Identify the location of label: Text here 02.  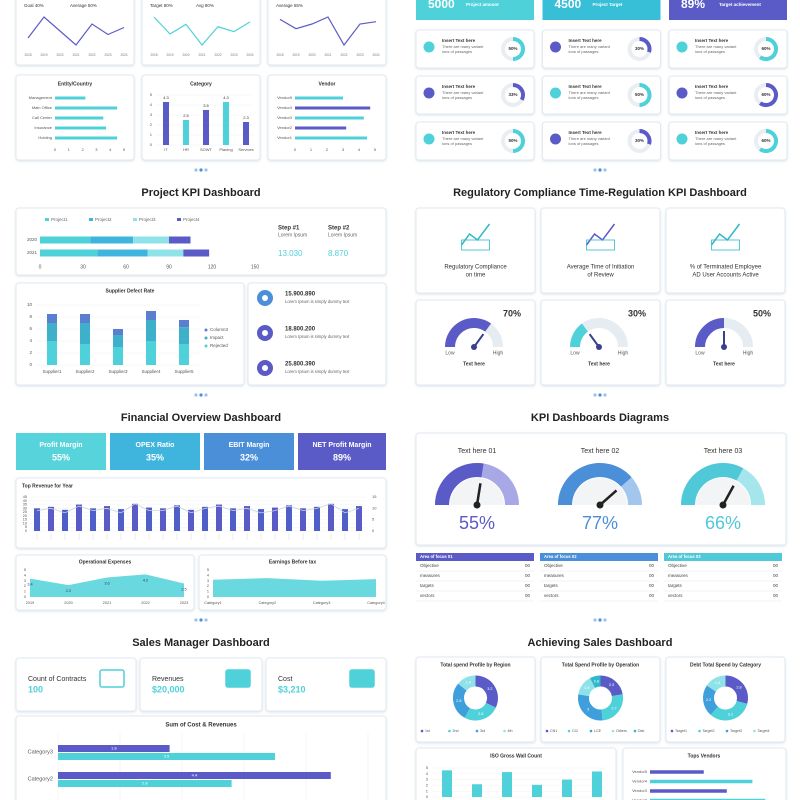
(600, 451).